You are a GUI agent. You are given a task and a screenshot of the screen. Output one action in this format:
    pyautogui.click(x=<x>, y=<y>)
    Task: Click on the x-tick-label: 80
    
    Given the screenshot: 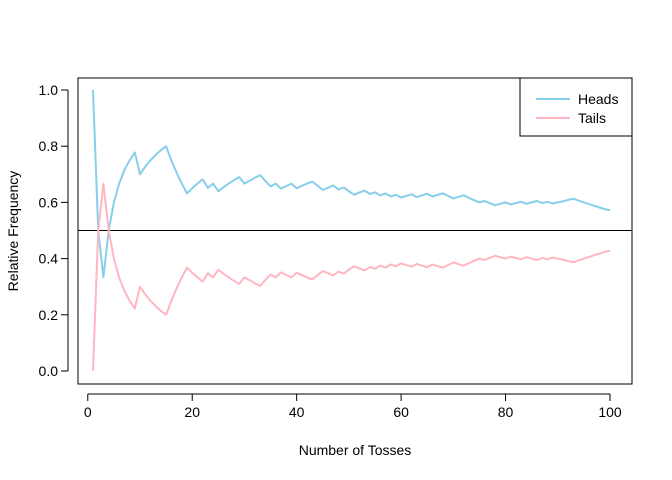 What is the action you would take?
    pyautogui.click(x=506, y=412)
    